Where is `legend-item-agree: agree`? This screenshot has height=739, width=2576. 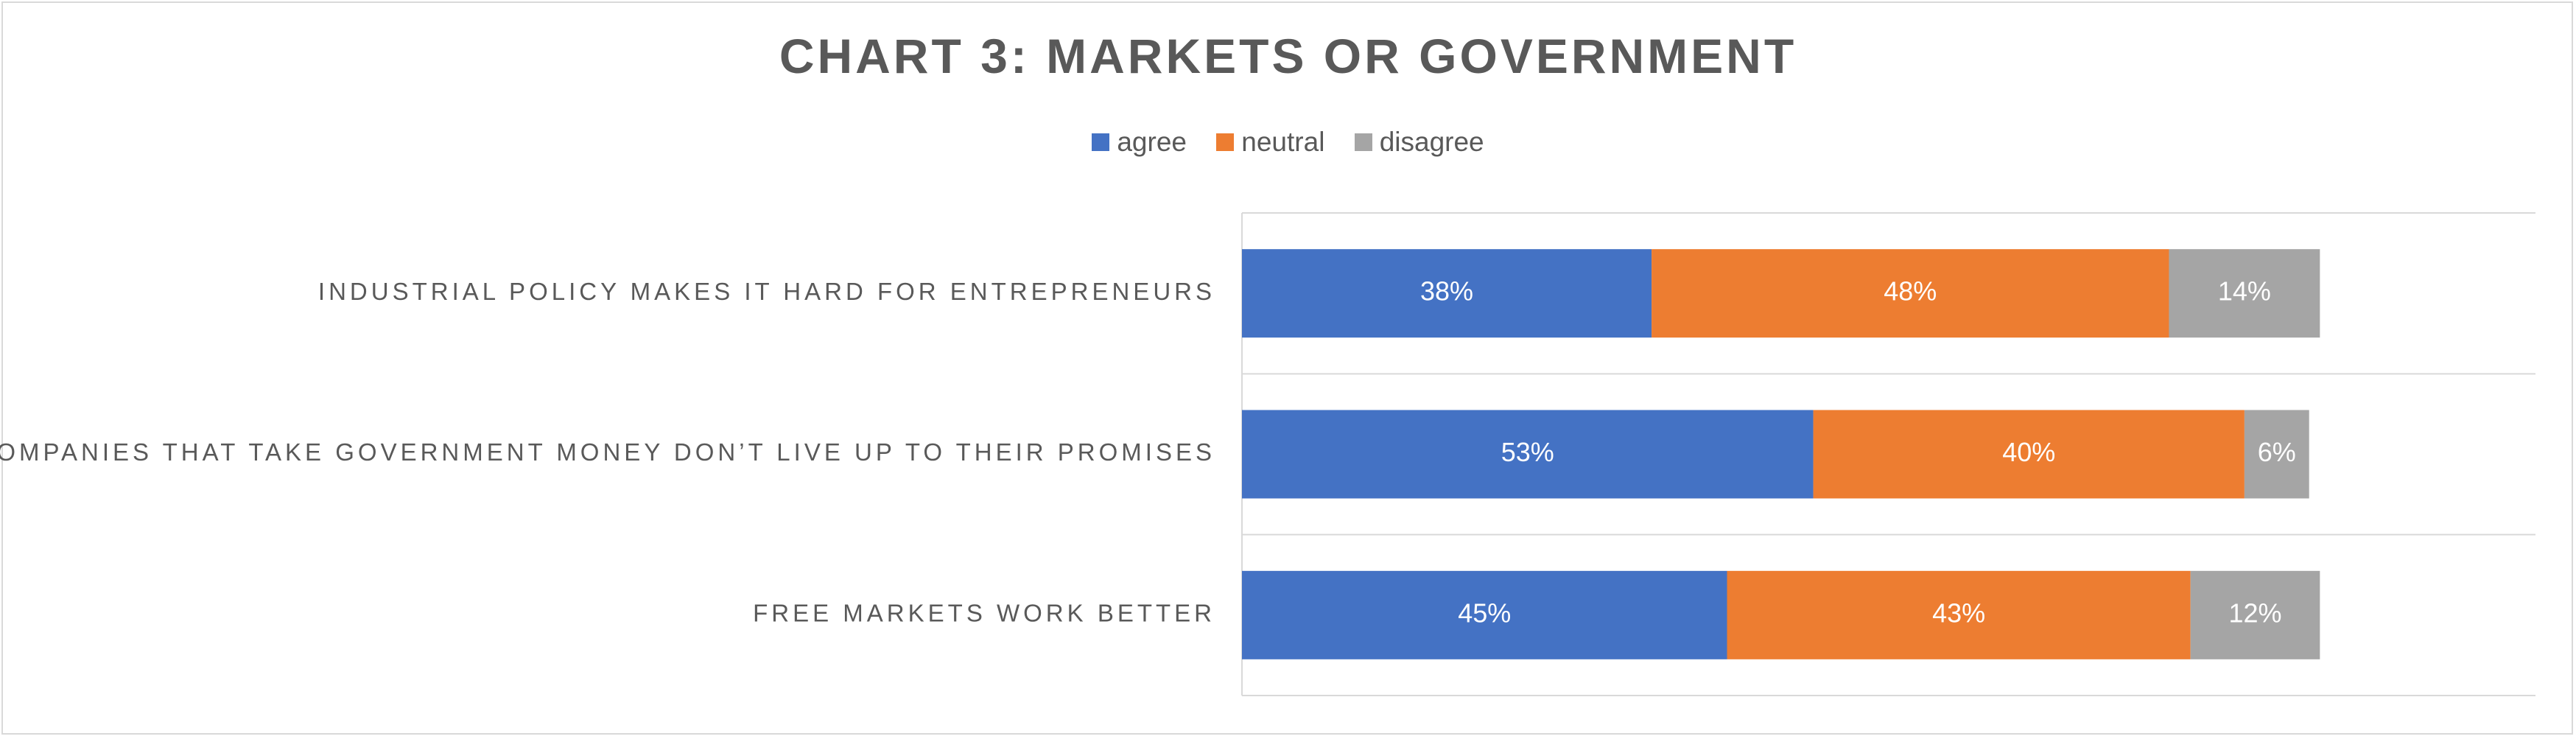 legend-item-agree: agree is located at coordinates (1139, 142).